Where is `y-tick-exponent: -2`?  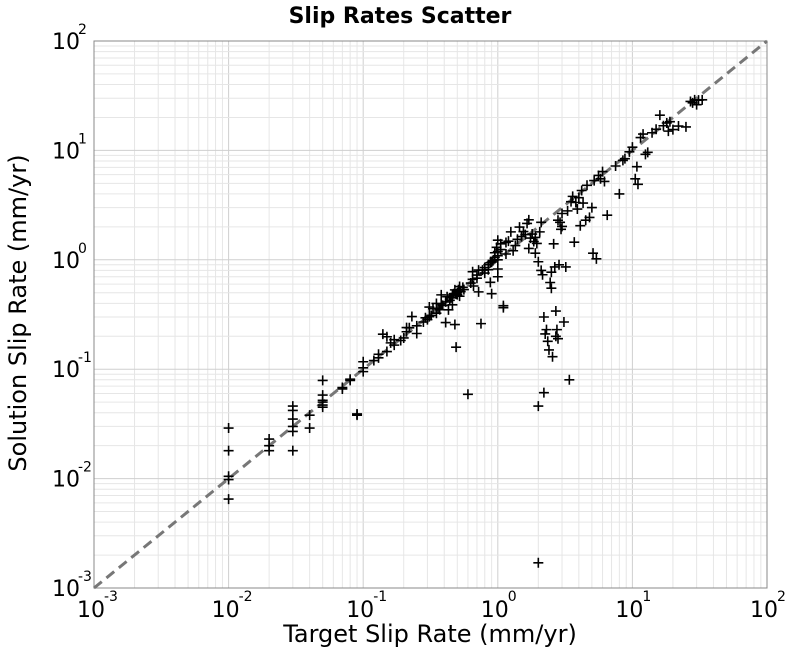 y-tick-exponent: -2 is located at coordinates (85, 468).